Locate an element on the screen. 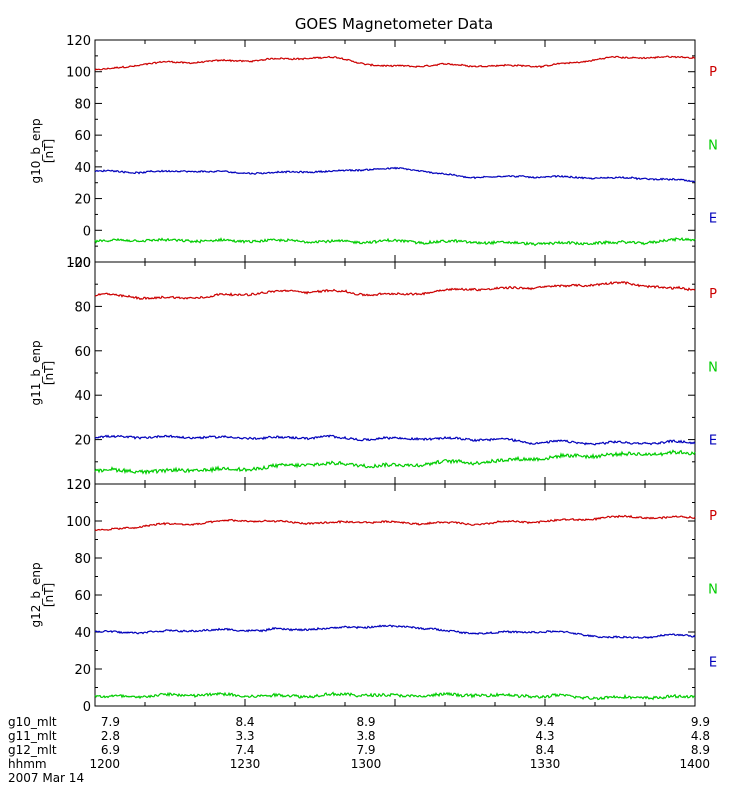 This screenshot has height=800, width=750. x-row-label: g10_mlt is located at coordinates (32, 722).